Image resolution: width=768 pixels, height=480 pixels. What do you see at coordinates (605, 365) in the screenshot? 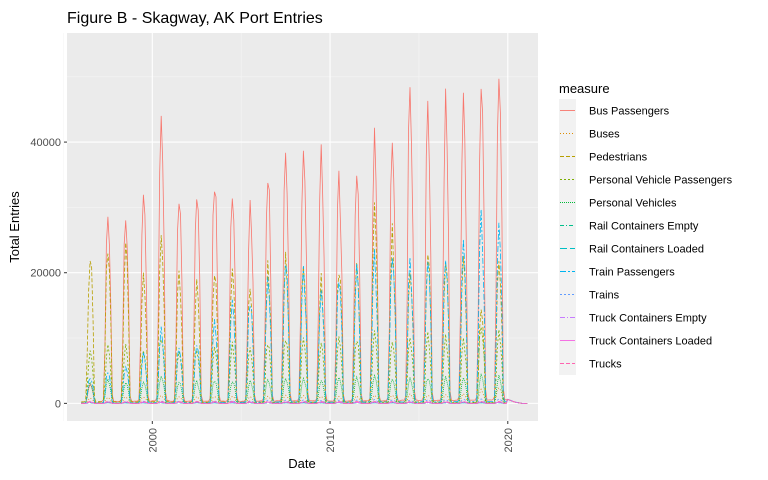
I see `legend-label: Trucks` at bounding box center [605, 365].